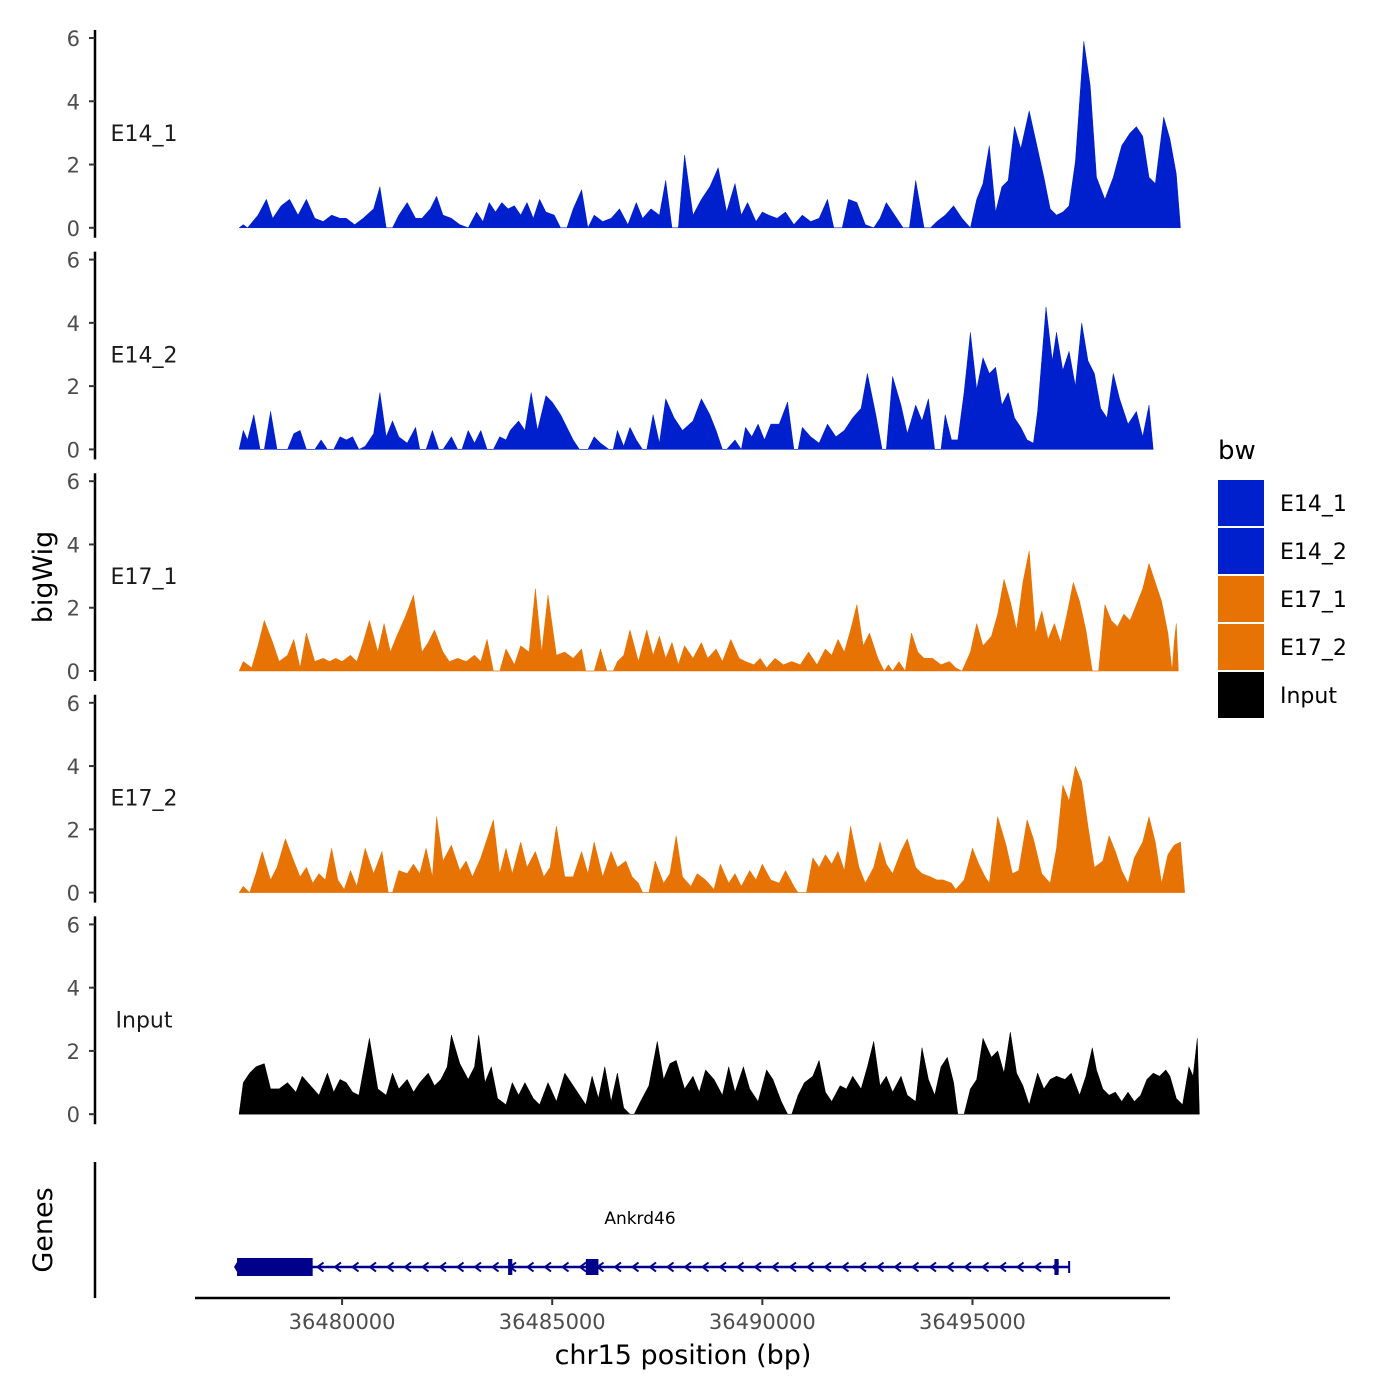 The width and height of the screenshot is (1400, 1400). What do you see at coordinates (43, 1229) in the screenshot?
I see `genes-axis-title: Genes` at bounding box center [43, 1229].